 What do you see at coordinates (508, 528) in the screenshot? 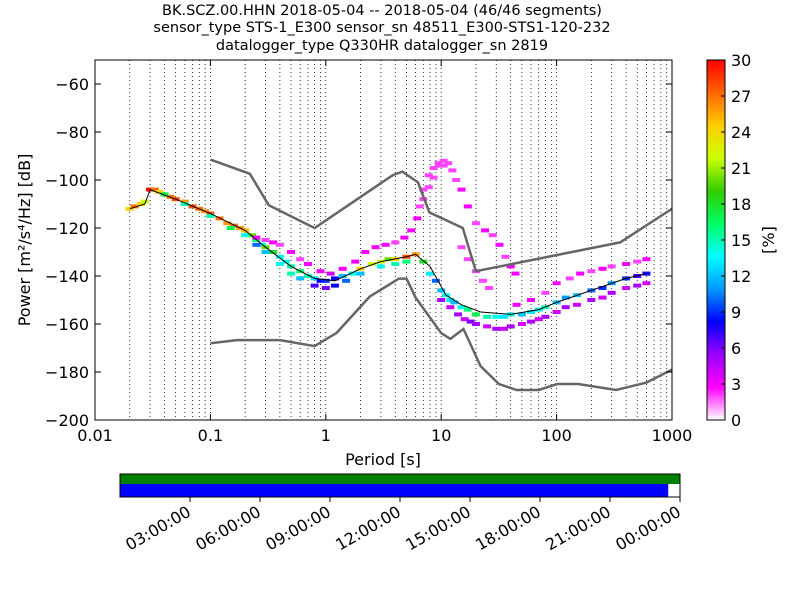
I see `time-tick-label: 18:00:00` at bounding box center [508, 528].